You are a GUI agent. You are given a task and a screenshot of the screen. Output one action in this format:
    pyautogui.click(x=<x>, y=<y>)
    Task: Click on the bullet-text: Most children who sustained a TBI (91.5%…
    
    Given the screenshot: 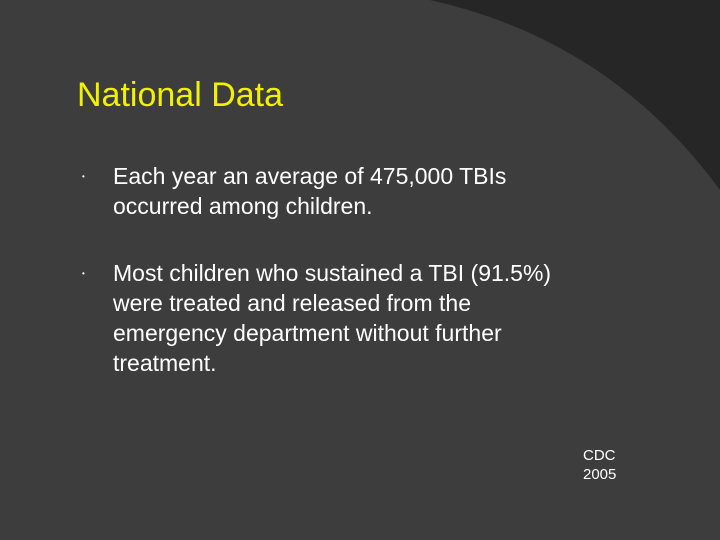 What is the action you would take?
    pyautogui.click(x=332, y=318)
    